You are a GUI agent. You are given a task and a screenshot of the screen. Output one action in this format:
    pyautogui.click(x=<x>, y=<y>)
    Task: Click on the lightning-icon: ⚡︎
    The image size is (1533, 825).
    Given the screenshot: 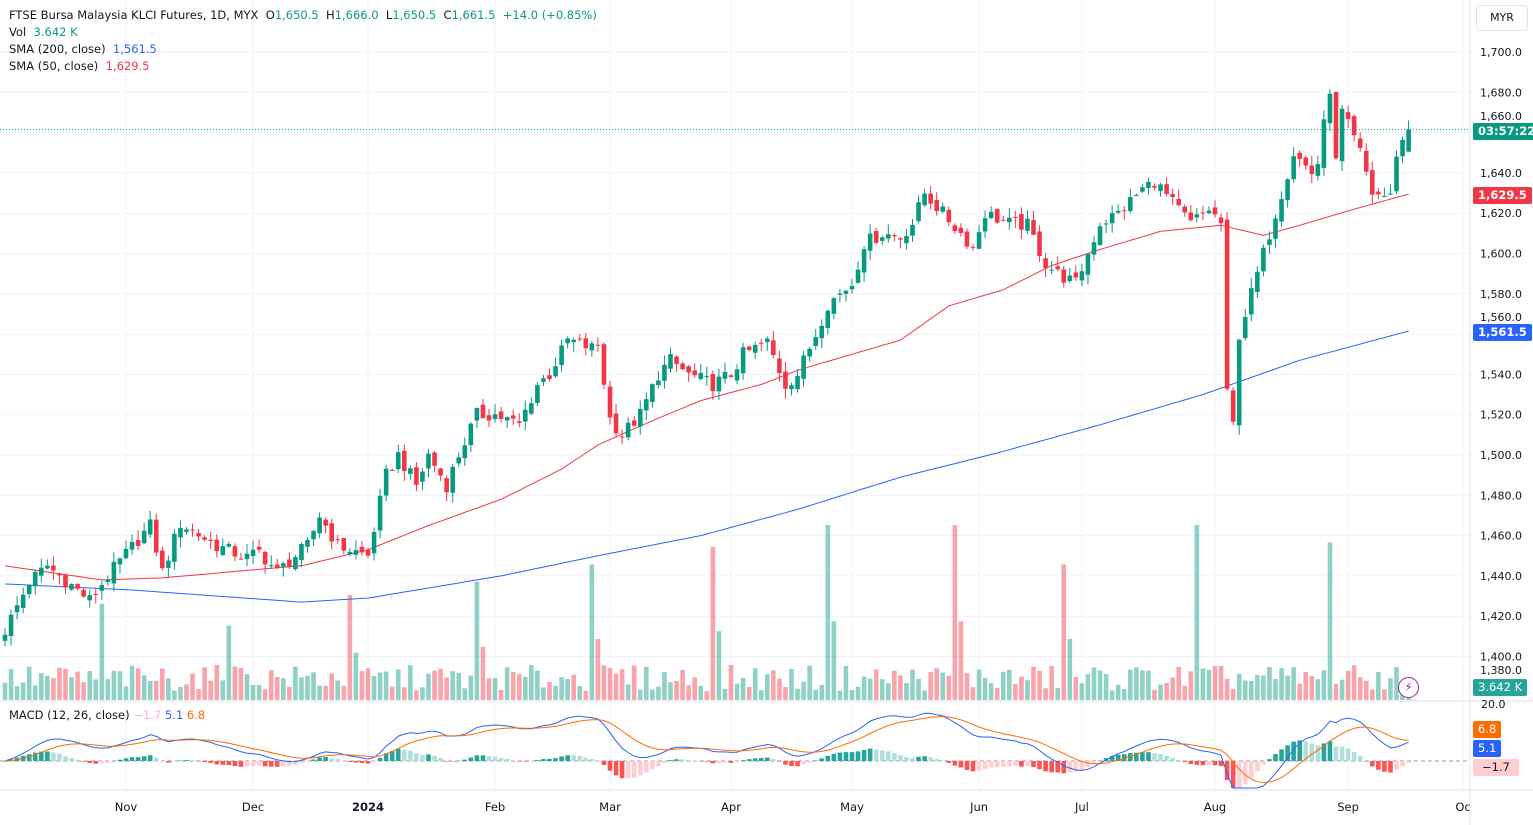 What is the action you would take?
    pyautogui.click(x=1408, y=687)
    